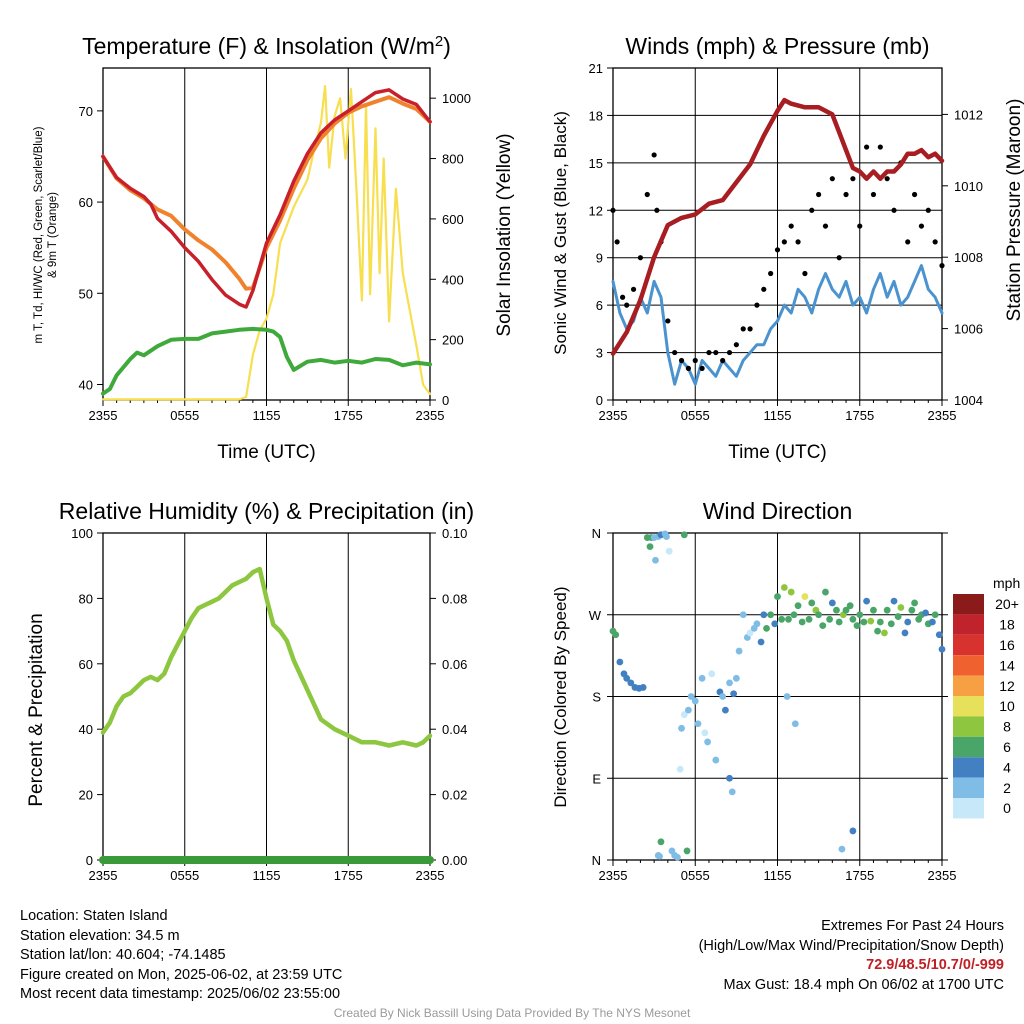 The image size is (1024, 1024). Describe the element at coordinates (968, 329) in the screenshot. I see `y2-tick-label: 1006` at that location.